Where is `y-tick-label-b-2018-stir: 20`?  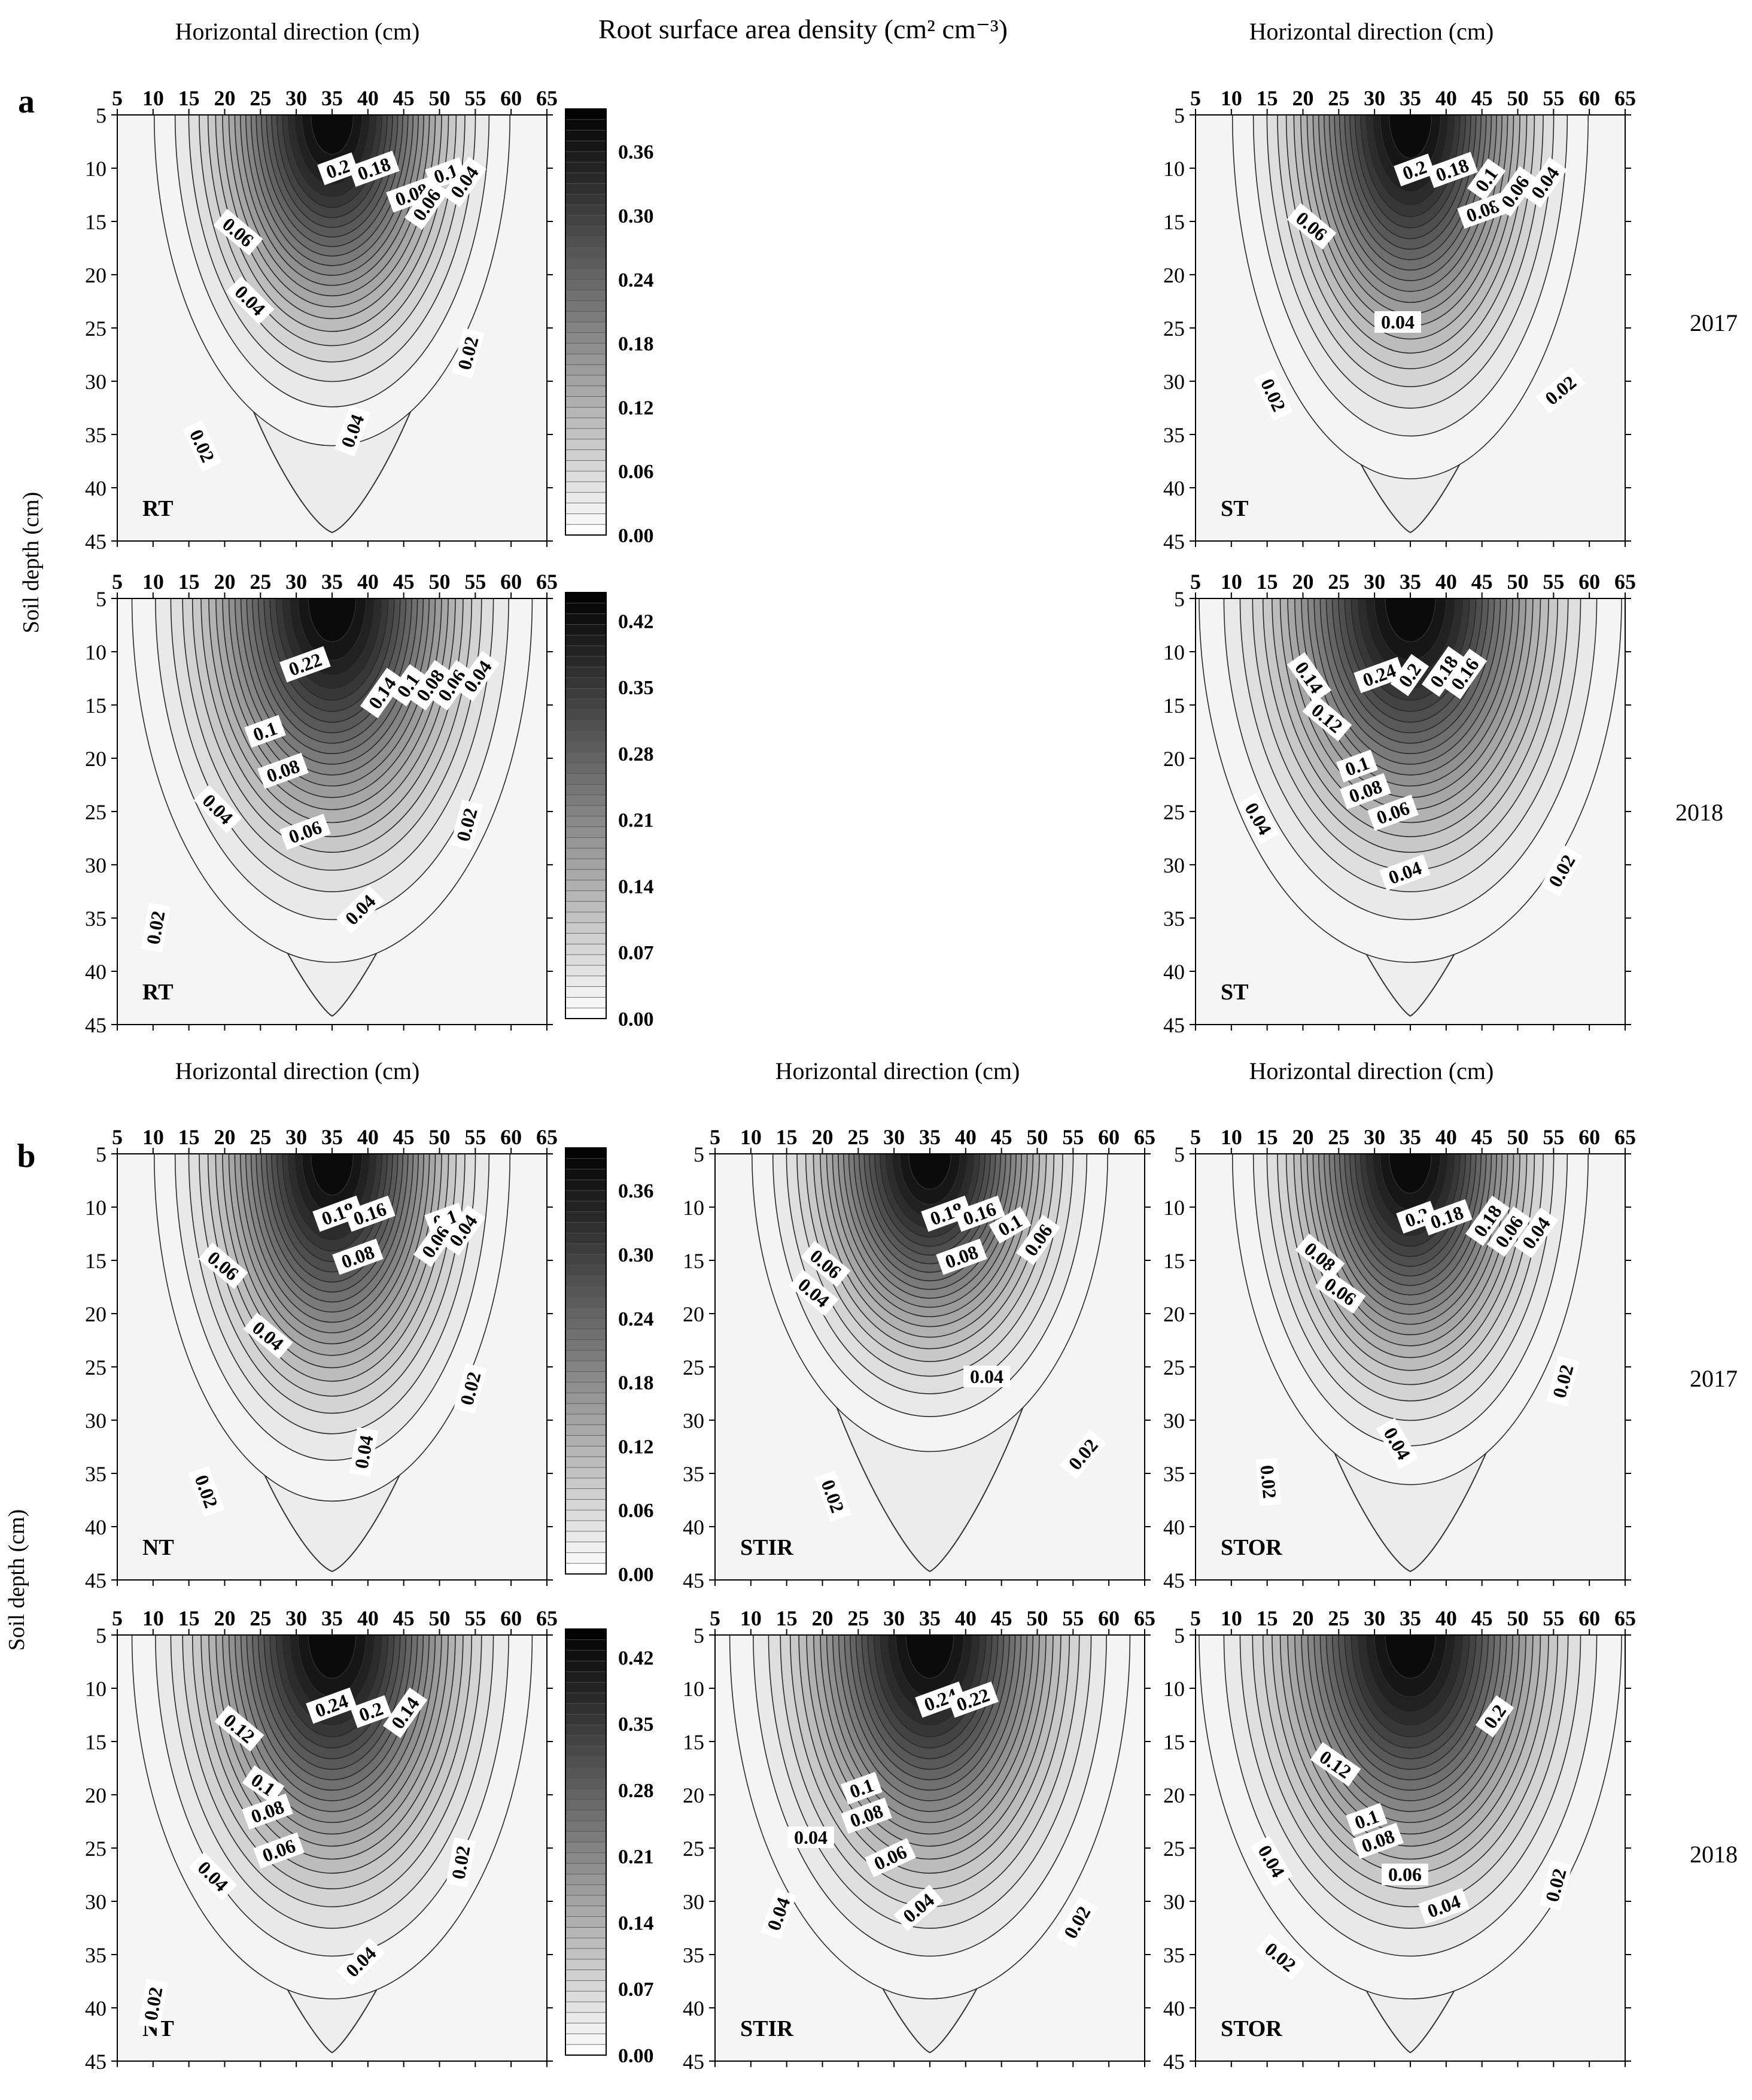 y-tick-label-b-2018-stir: 20 is located at coordinates (693, 1795).